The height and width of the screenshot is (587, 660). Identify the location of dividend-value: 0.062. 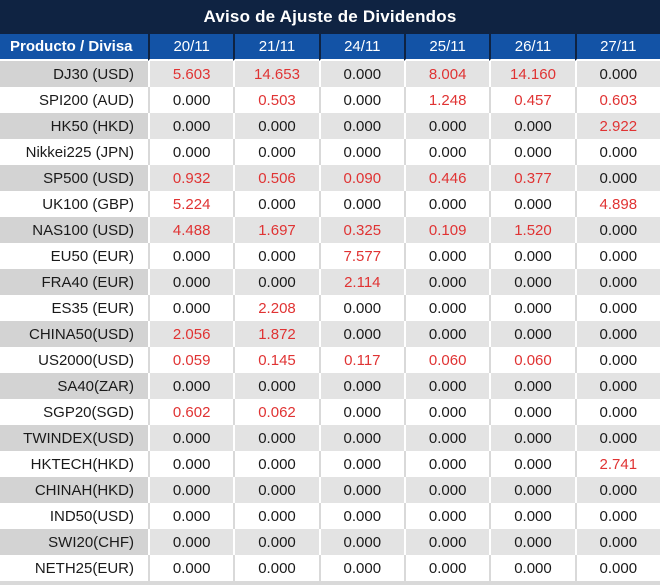
(276, 412).